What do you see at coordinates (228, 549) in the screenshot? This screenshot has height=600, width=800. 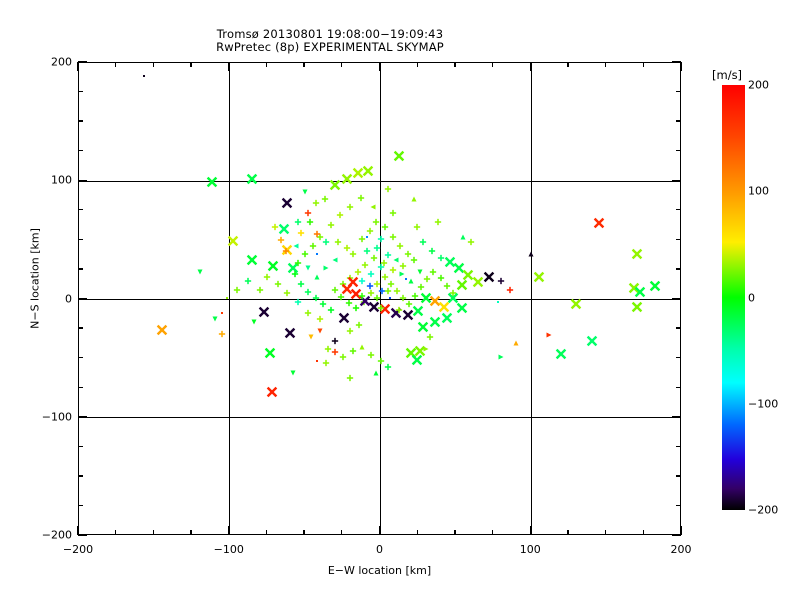 I see `x-tick-label: −100` at bounding box center [228, 549].